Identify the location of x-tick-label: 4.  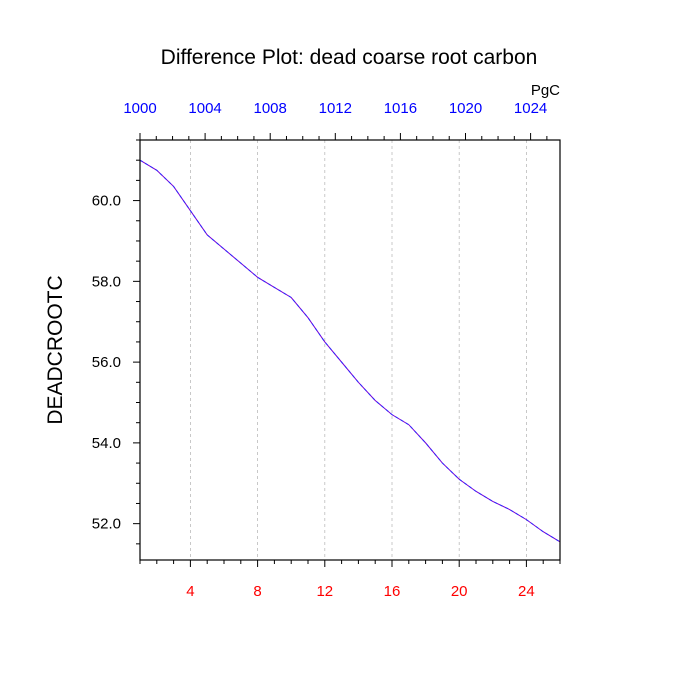
(190, 591).